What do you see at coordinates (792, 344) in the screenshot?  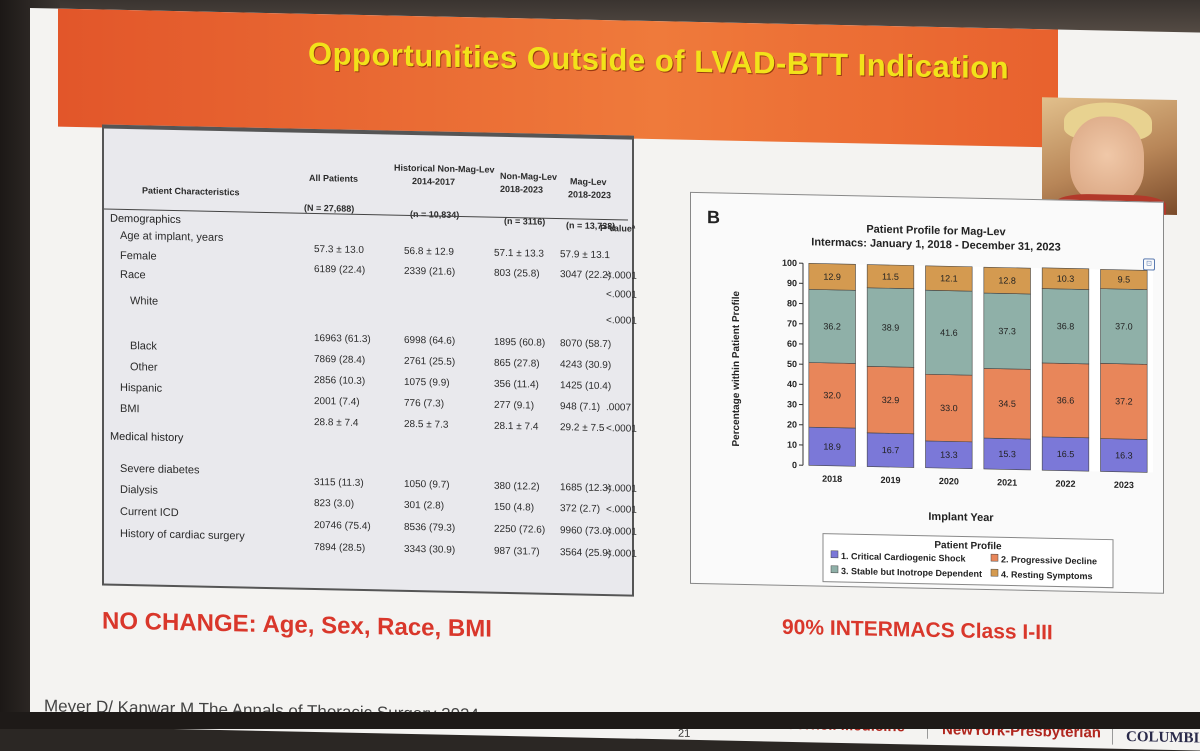 I see `y-tick-label: 60` at bounding box center [792, 344].